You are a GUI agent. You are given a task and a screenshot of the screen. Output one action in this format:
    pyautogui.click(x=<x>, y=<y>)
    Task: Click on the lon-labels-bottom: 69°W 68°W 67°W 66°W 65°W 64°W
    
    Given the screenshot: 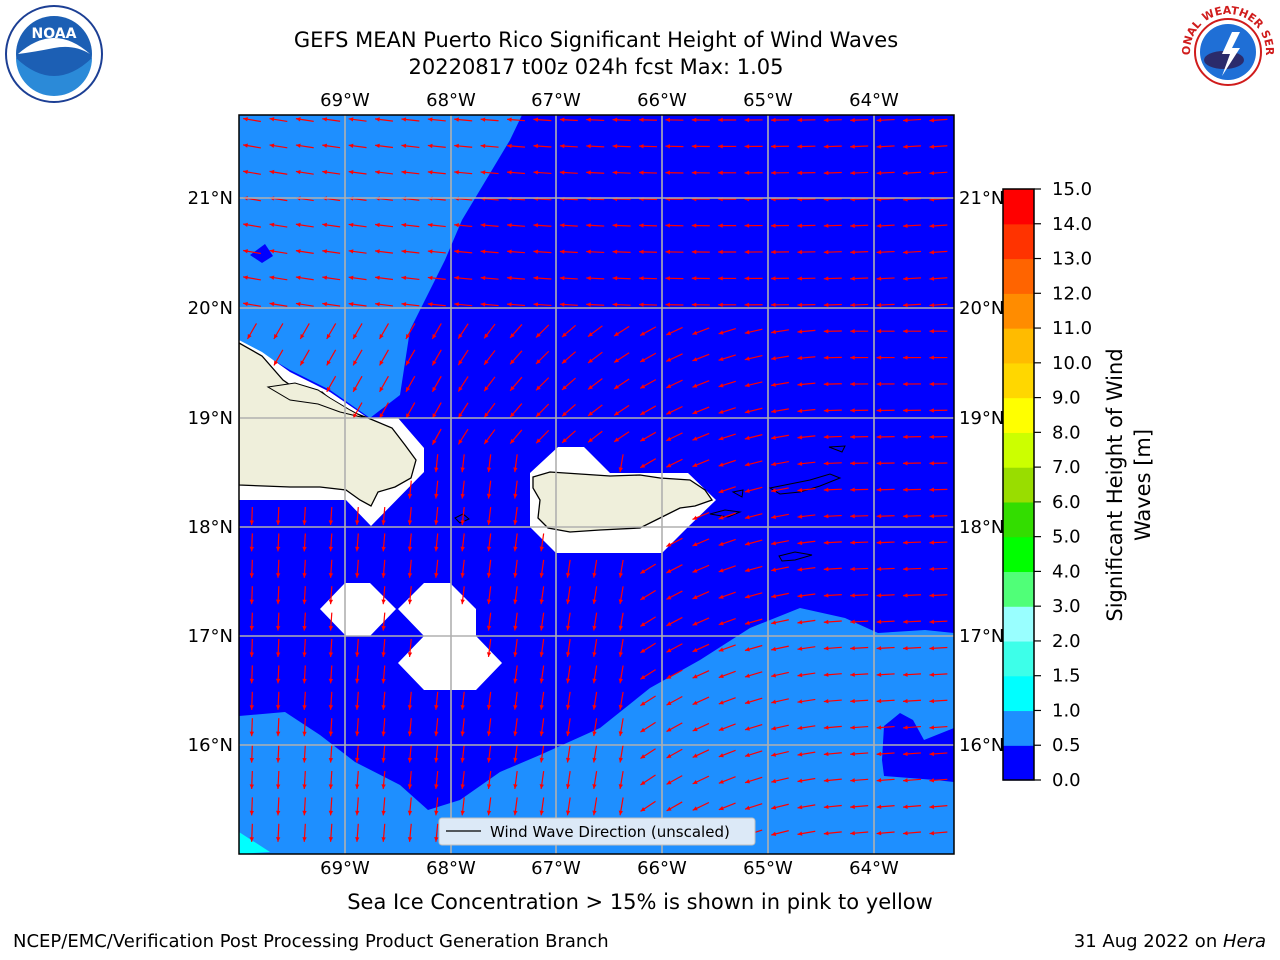 What is the action you would take?
    pyautogui.click(x=609, y=868)
    